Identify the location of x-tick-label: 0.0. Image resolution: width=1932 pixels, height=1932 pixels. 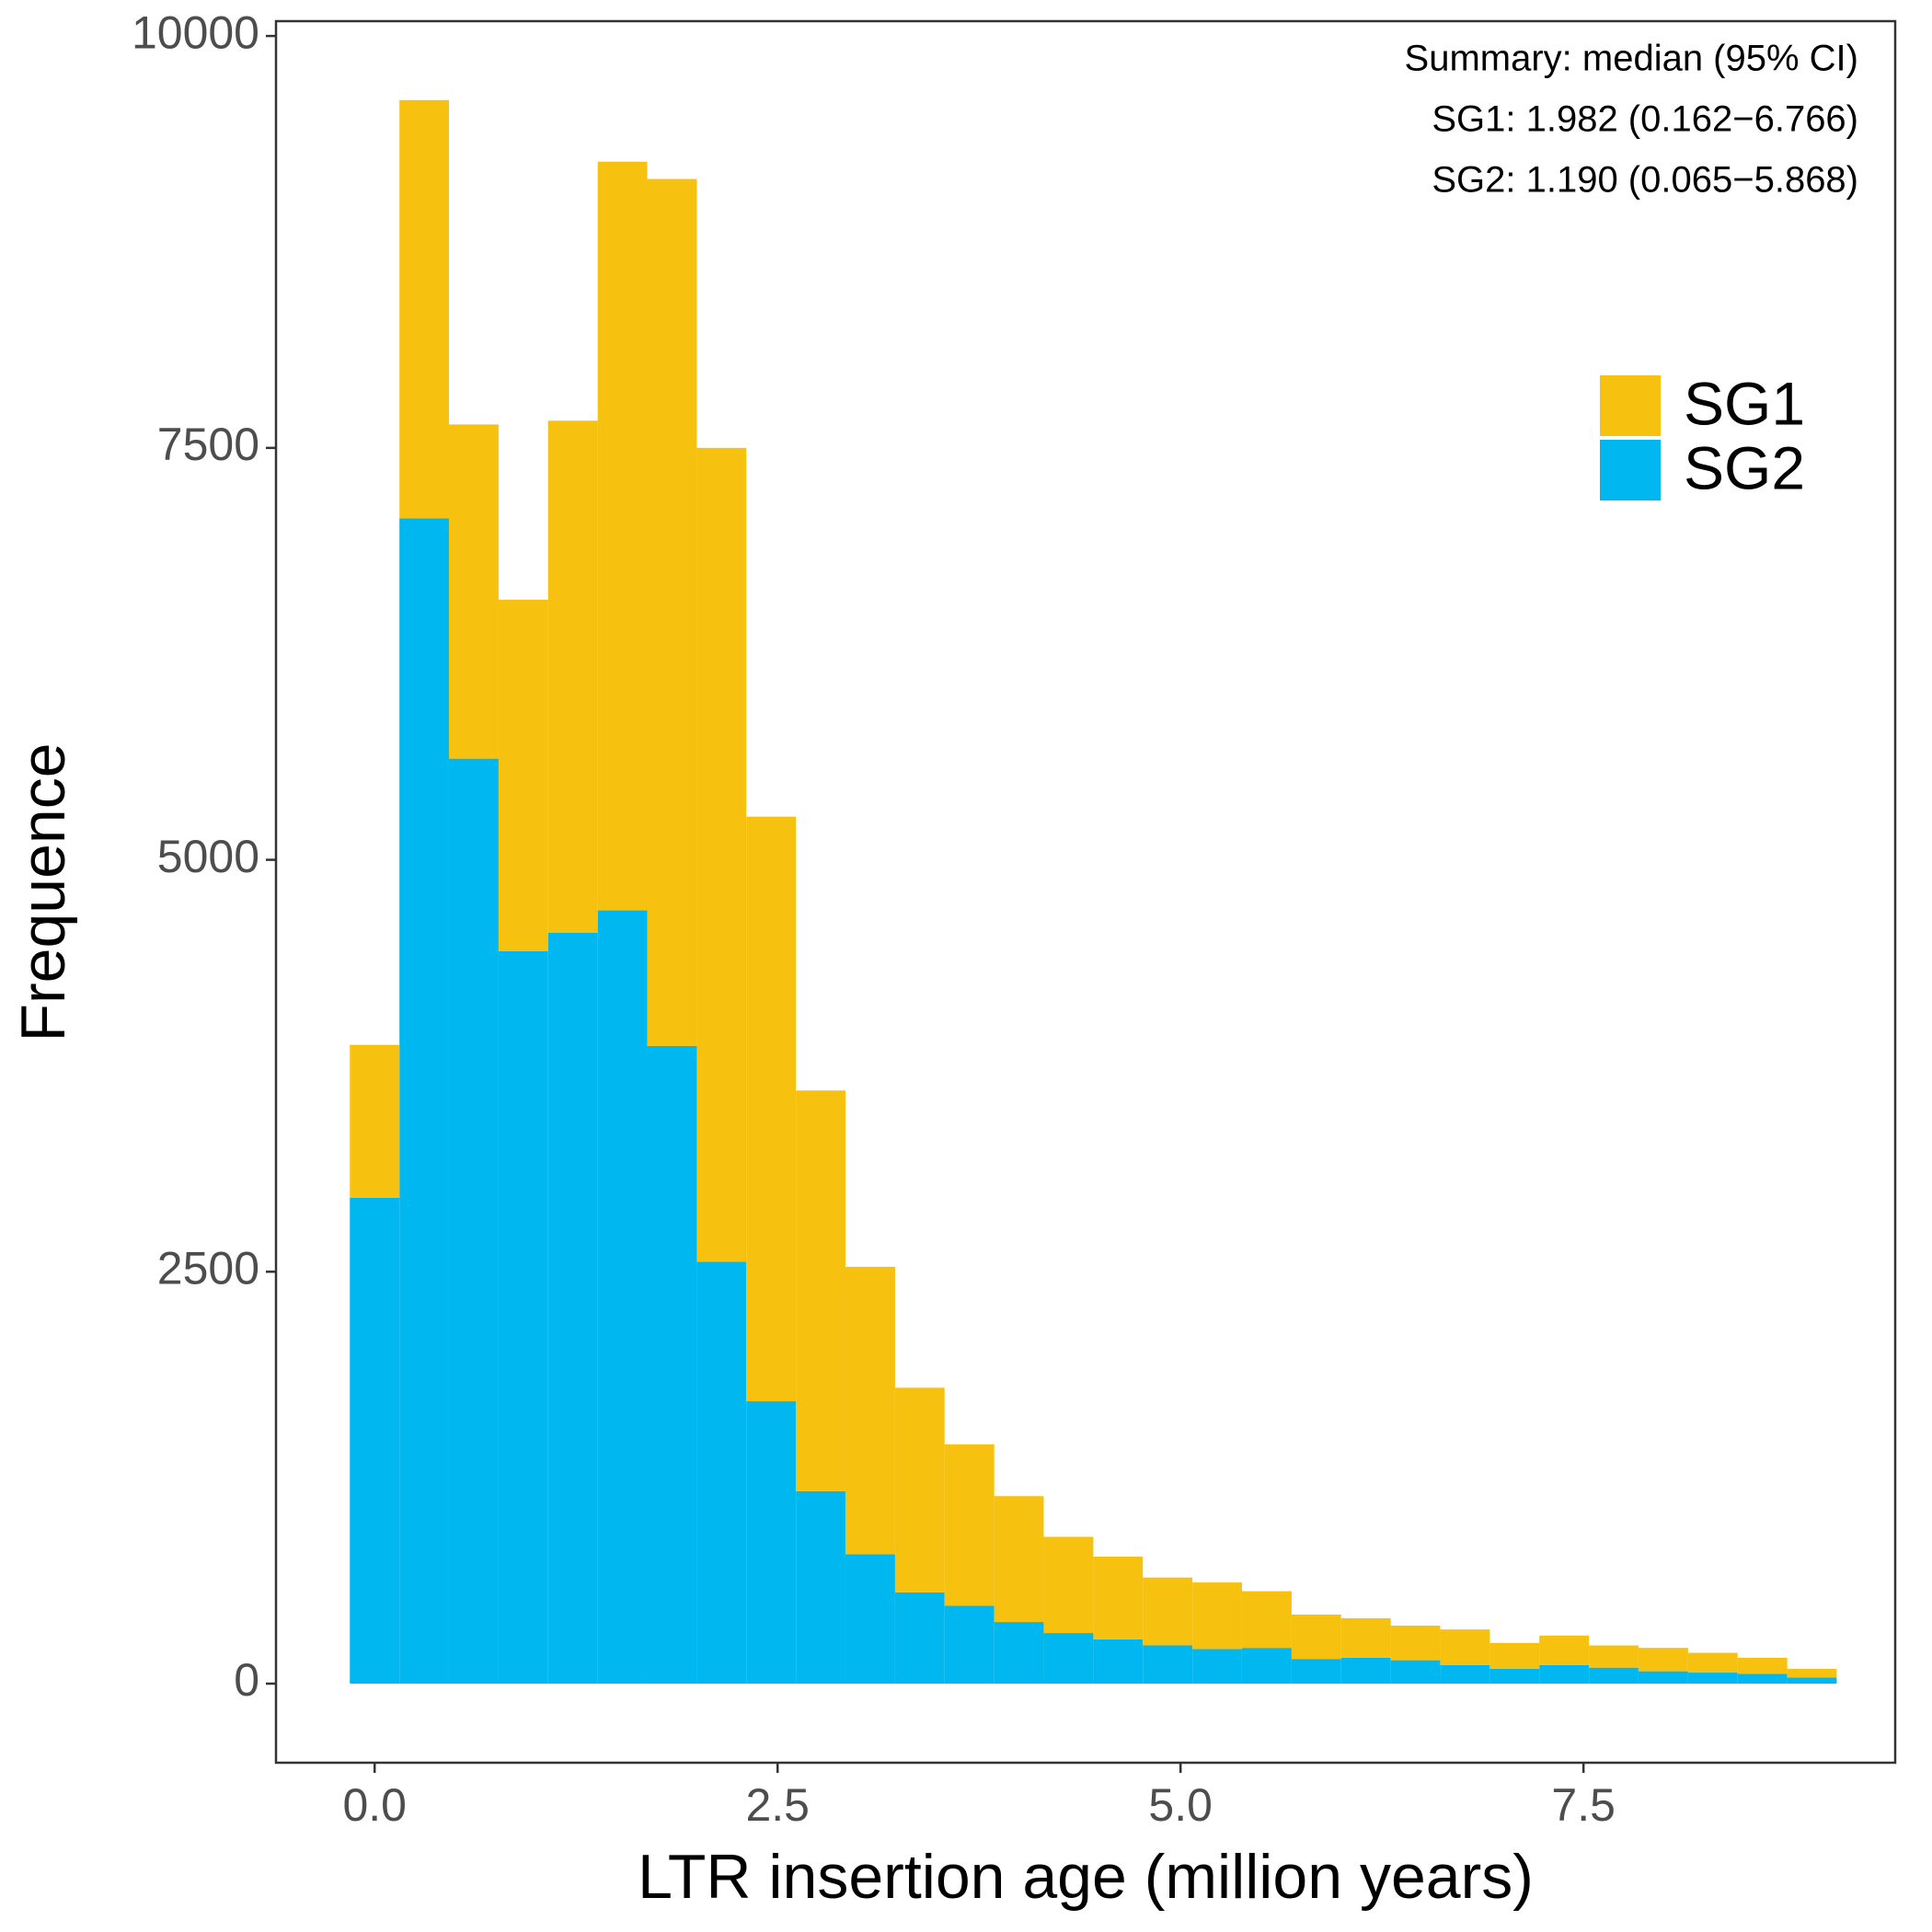
(374, 1805).